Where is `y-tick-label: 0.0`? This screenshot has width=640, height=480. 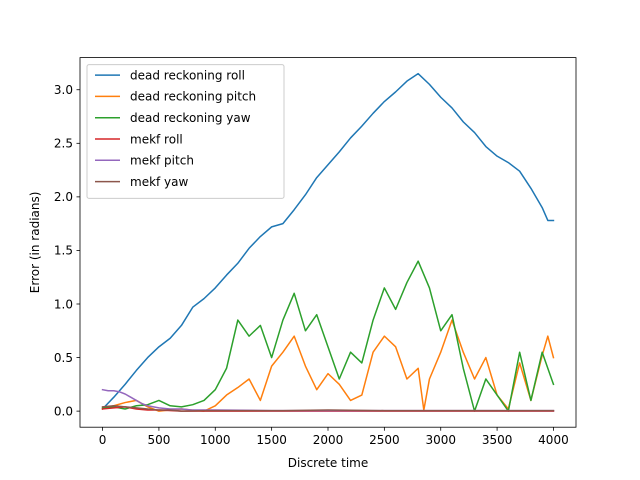
y-tick-label: 0.0 is located at coordinates (63, 411).